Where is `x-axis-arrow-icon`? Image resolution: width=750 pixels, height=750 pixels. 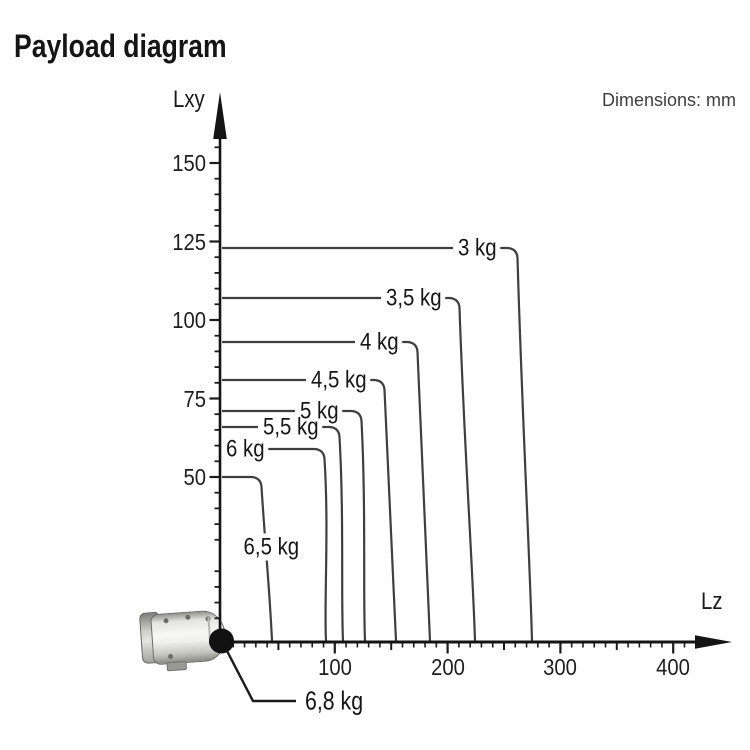
x-axis-arrow-icon is located at coordinates (713, 642).